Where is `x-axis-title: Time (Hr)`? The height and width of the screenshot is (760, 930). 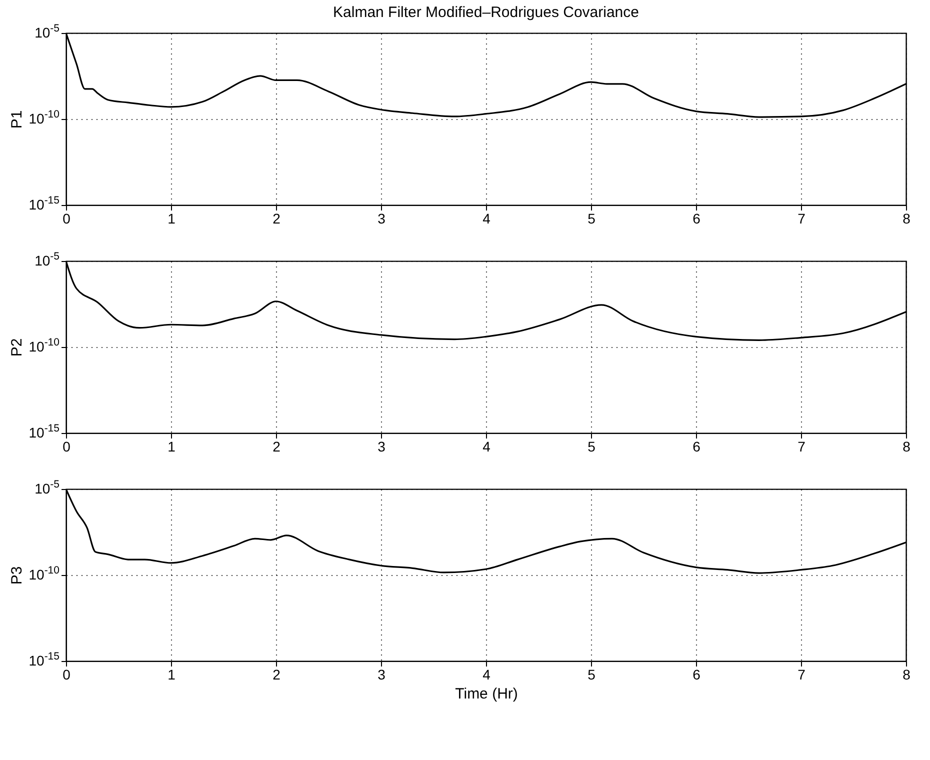 x-axis-title: Time (Hr) is located at coordinates (486, 694).